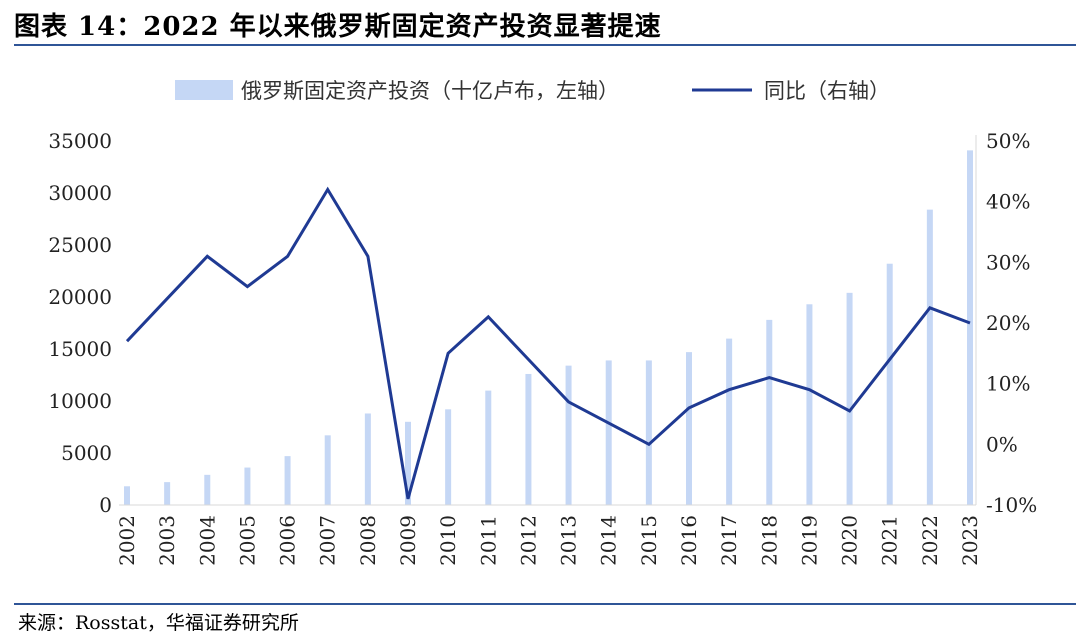 The height and width of the screenshot is (635, 1080). Describe the element at coordinates (105, 505) in the screenshot. I see `left-tick-label: 0` at that location.